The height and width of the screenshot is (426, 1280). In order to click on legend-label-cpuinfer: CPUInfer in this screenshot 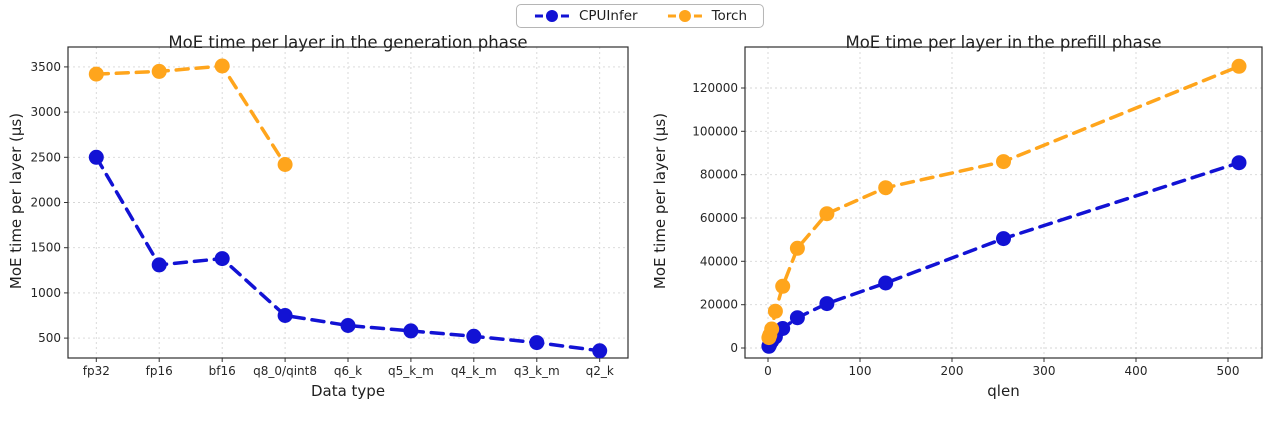, I will do `click(608, 16)`.